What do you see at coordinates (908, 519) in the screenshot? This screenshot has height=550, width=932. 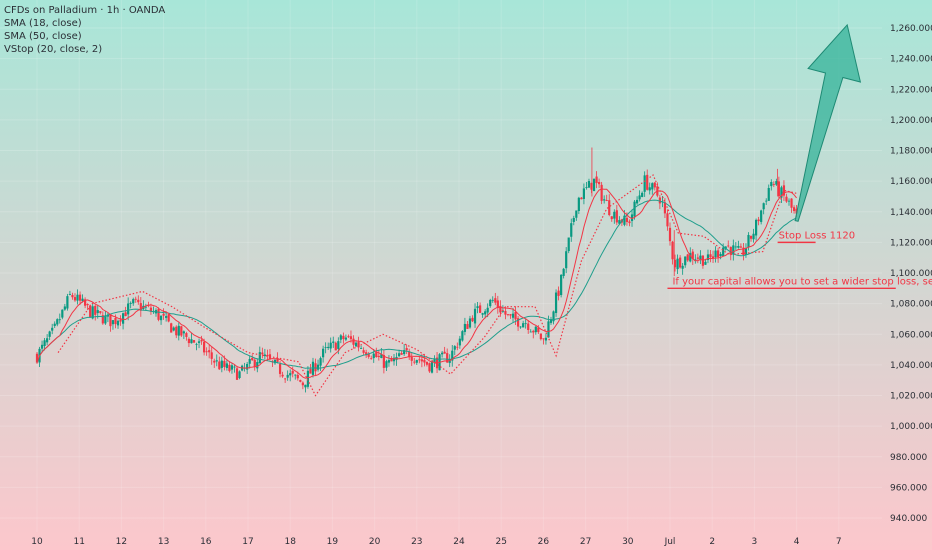 I see `price-tick-label: 940.000` at bounding box center [908, 519].